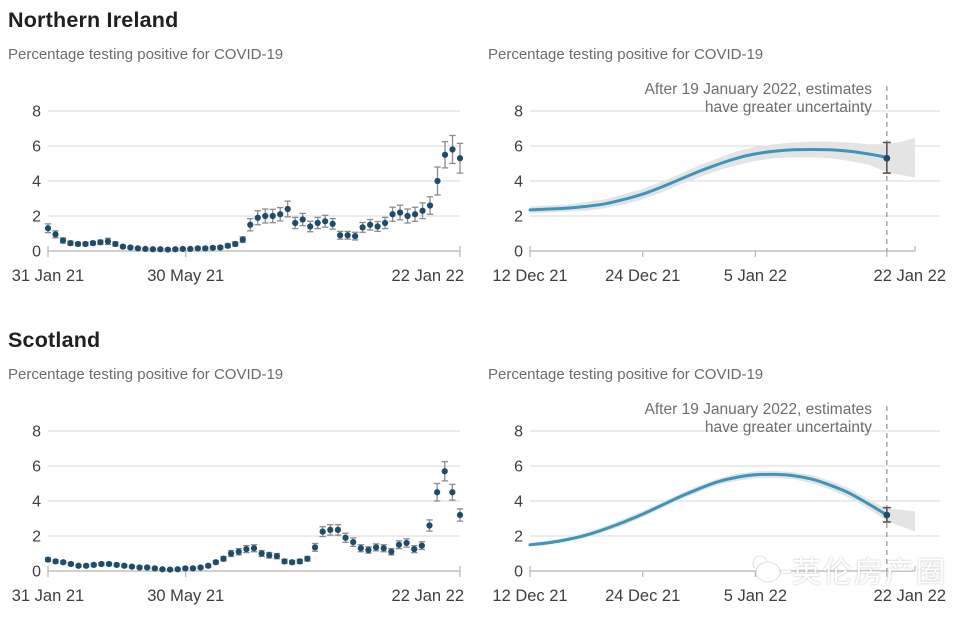 The height and width of the screenshot is (630, 962). What do you see at coordinates (238, 195) in the screenshot?
I see `scatter-chart-northern-ireland: 0 2 4 6 8 31 Jan 21 30 May 21 22 Jan 22` at bounding box center [238, 195].